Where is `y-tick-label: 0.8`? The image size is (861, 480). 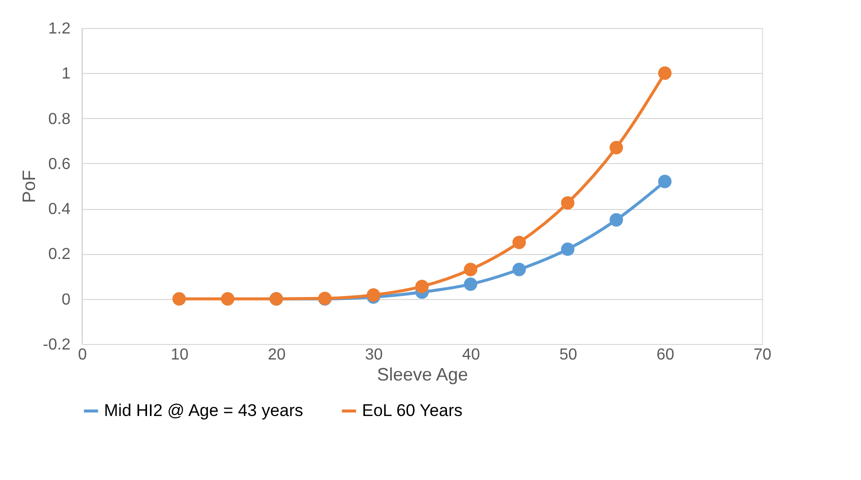
y-tick-label: 0.8 is located at coordinates (59, 119).